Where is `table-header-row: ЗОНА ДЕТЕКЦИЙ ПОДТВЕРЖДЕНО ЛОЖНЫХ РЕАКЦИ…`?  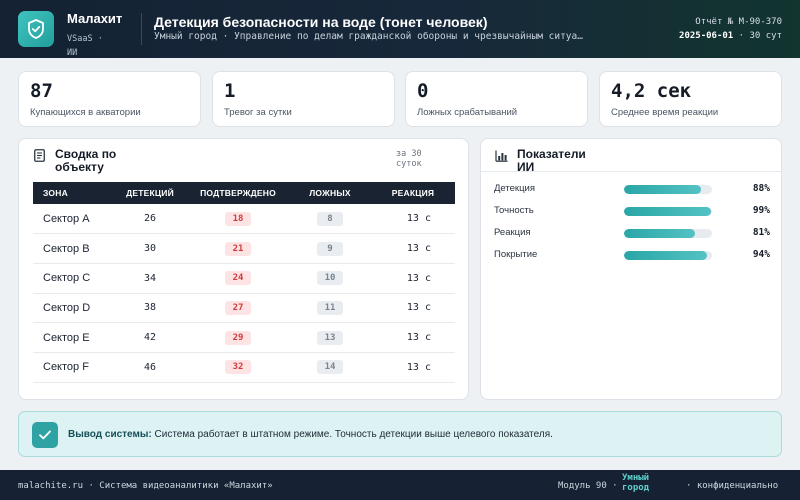
table-header-row: ЗОНА ДЕТЕКЦИЙ ПОДТВЕРЖДЕНО ЛОЖНЫХ РЕАКЦИ… is located at coordinates (244, 193).